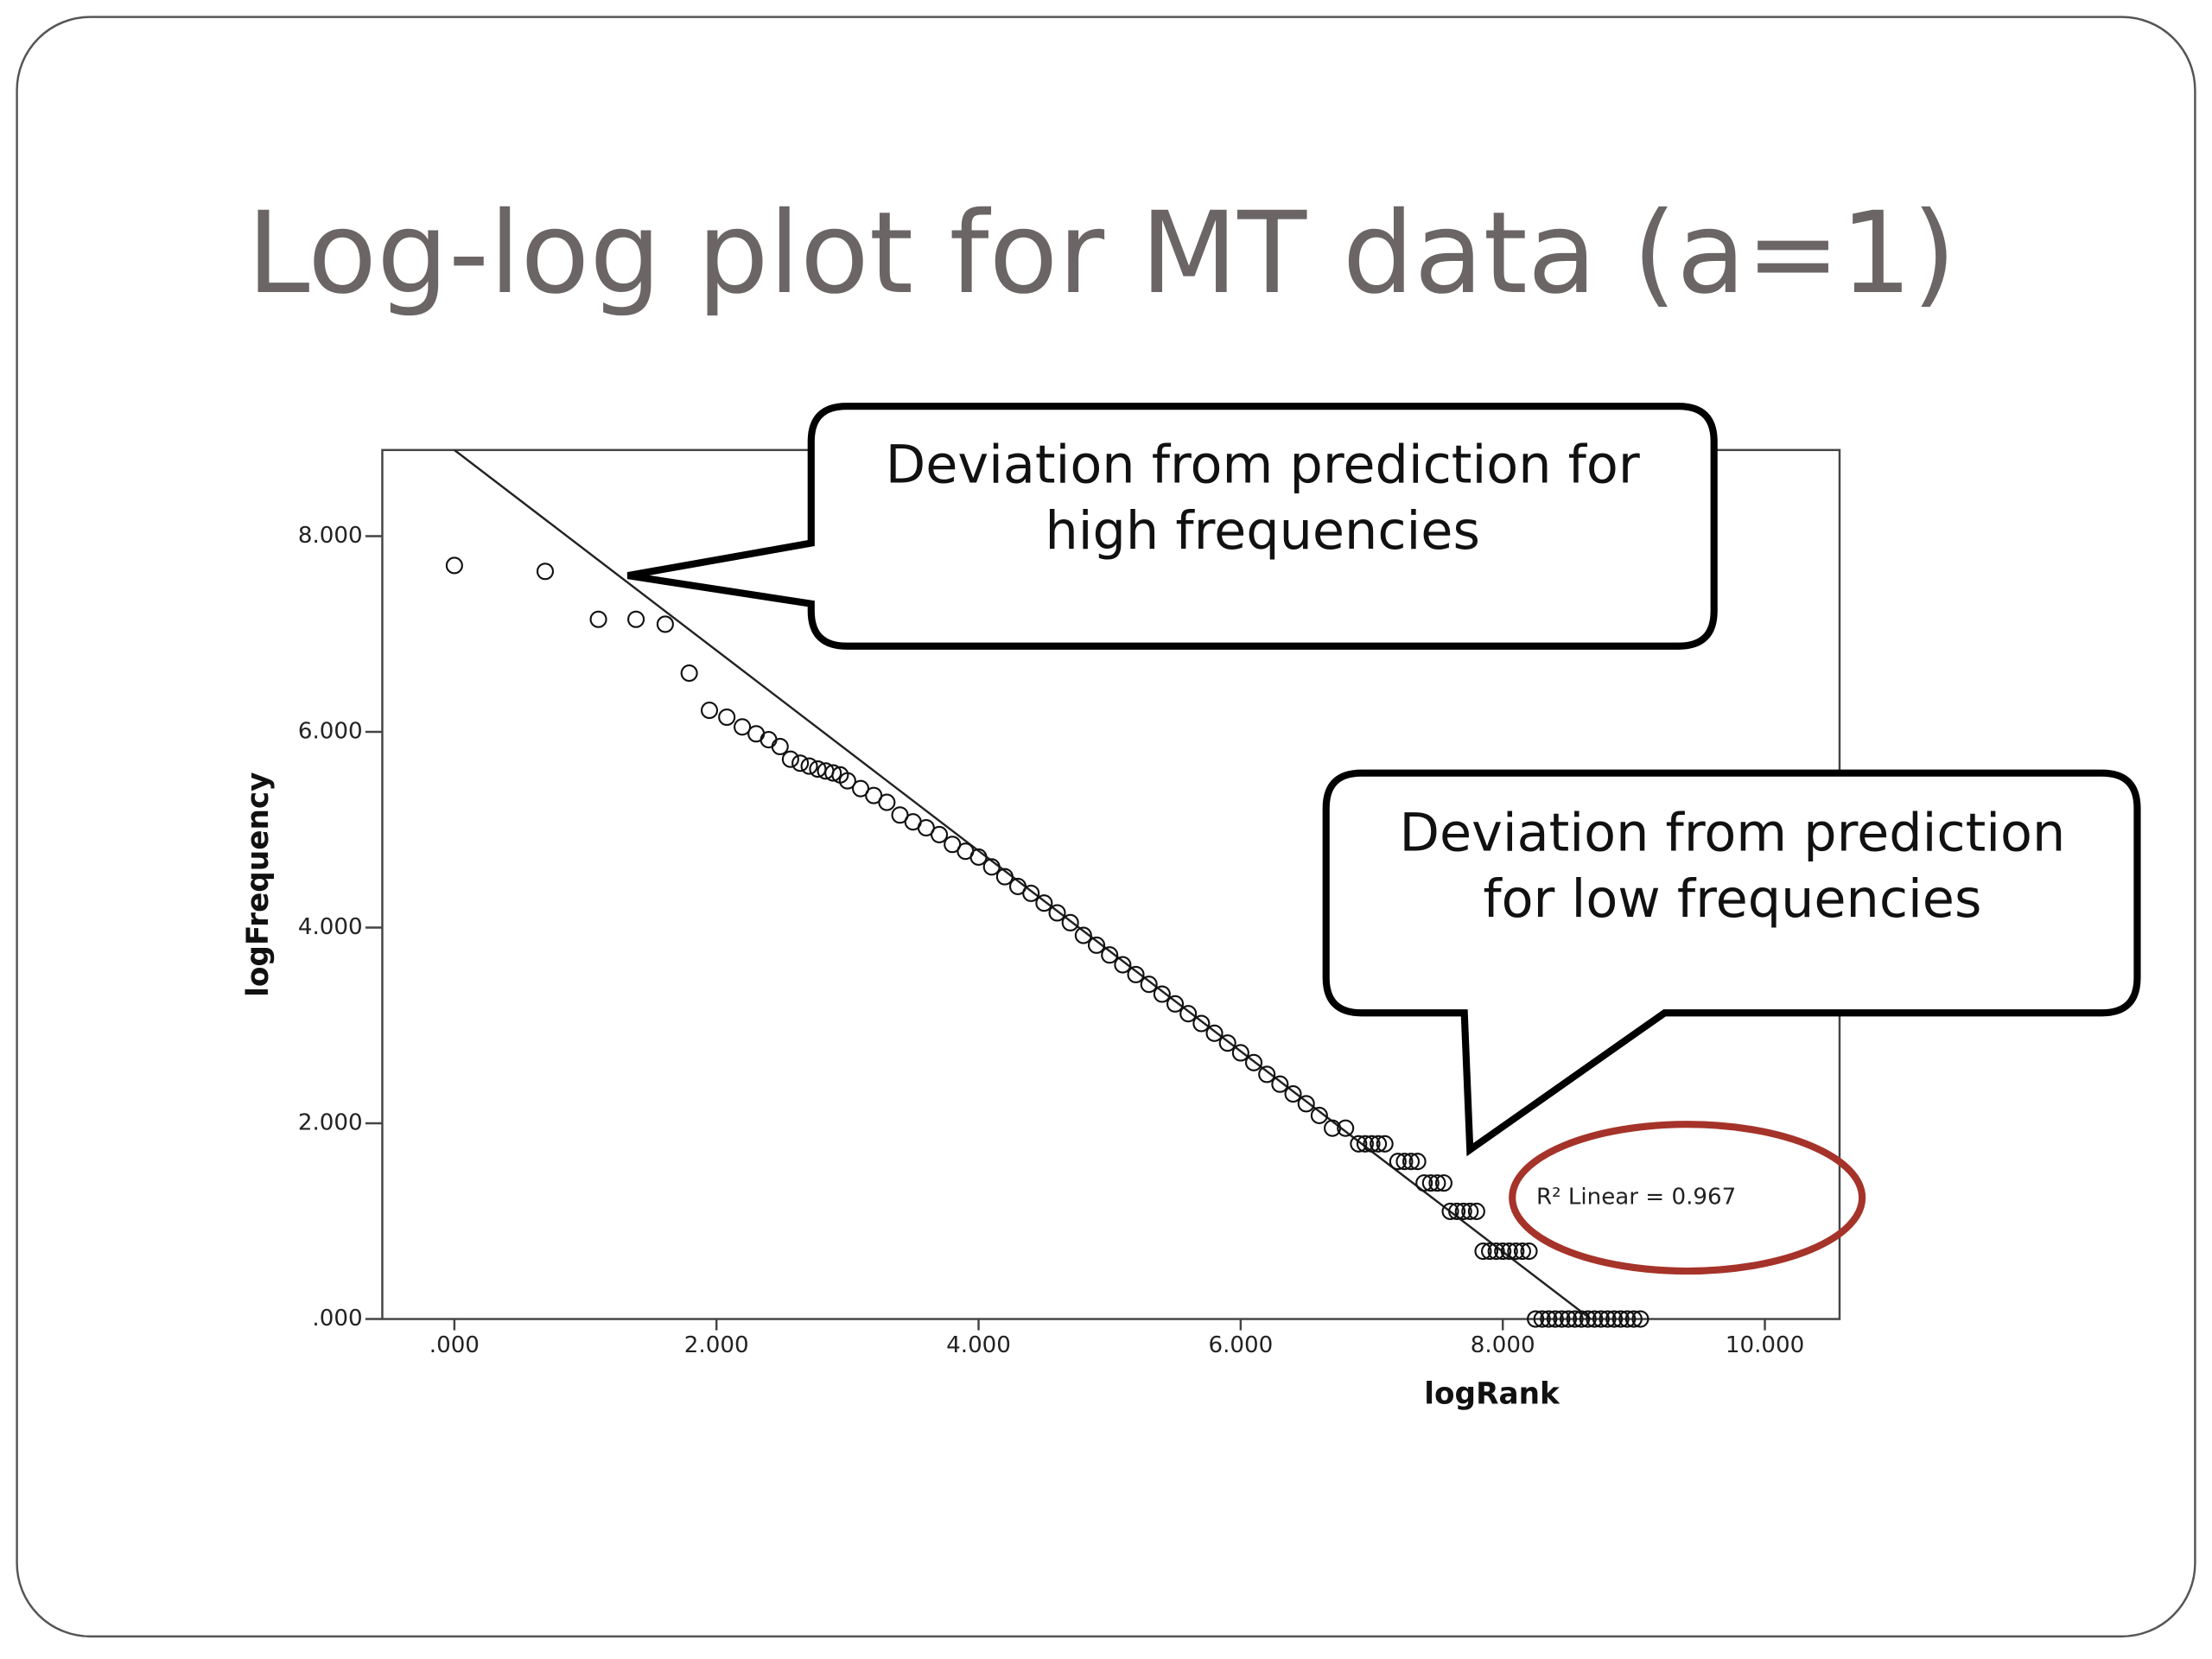 This screenshot has height=1659, width=2212. I want to click on x-tick-label: 6.000, so click(1240, 1345).